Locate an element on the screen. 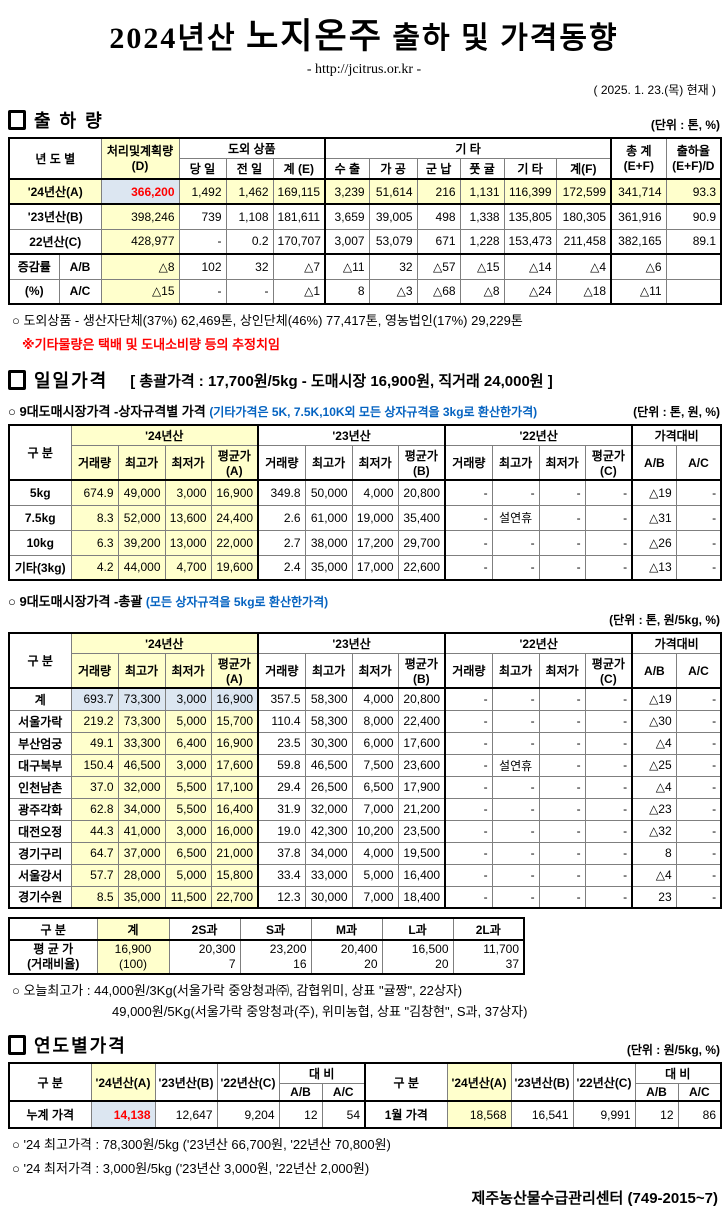  col-header: A/C is located at coordinates (698, 671).